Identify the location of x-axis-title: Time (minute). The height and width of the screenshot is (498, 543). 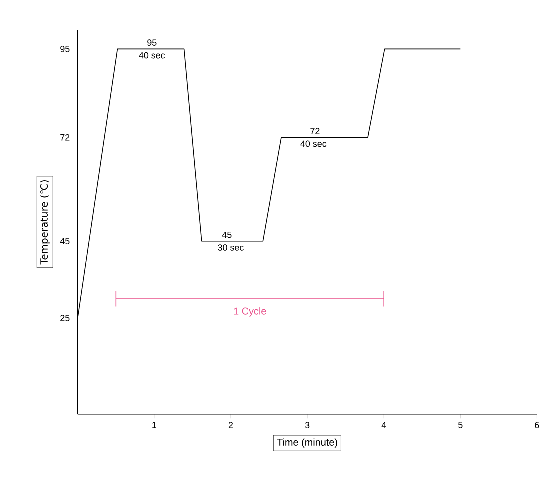
(307, 443).